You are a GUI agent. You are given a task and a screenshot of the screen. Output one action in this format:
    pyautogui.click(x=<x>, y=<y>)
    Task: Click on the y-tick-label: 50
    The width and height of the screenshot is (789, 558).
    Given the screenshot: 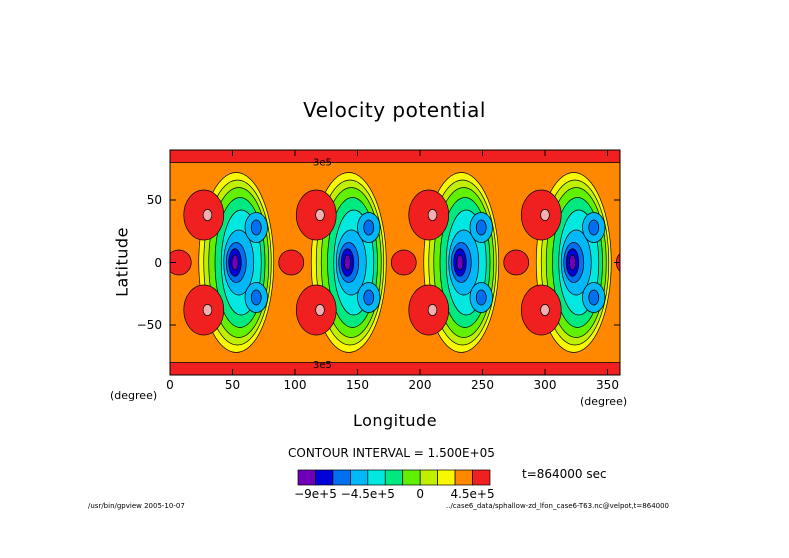 What is the action you would take?
    pyautogui.click(x=154, y=200)
    